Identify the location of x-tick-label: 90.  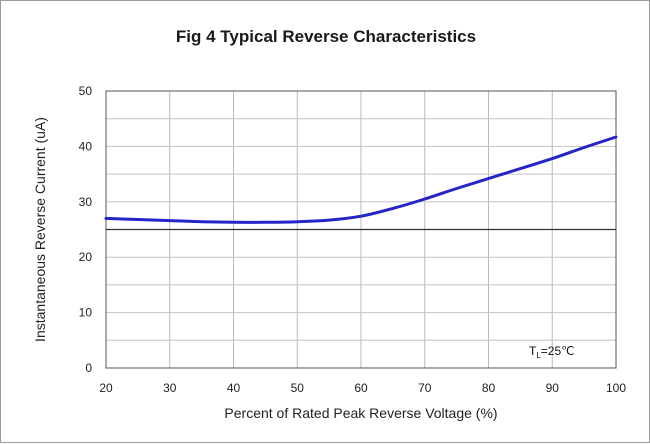
(553, 388).